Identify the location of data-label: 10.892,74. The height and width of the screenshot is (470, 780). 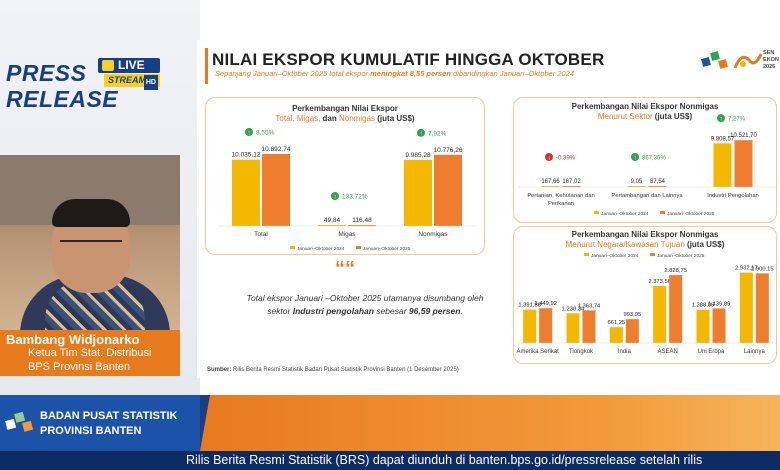
(276, 149).